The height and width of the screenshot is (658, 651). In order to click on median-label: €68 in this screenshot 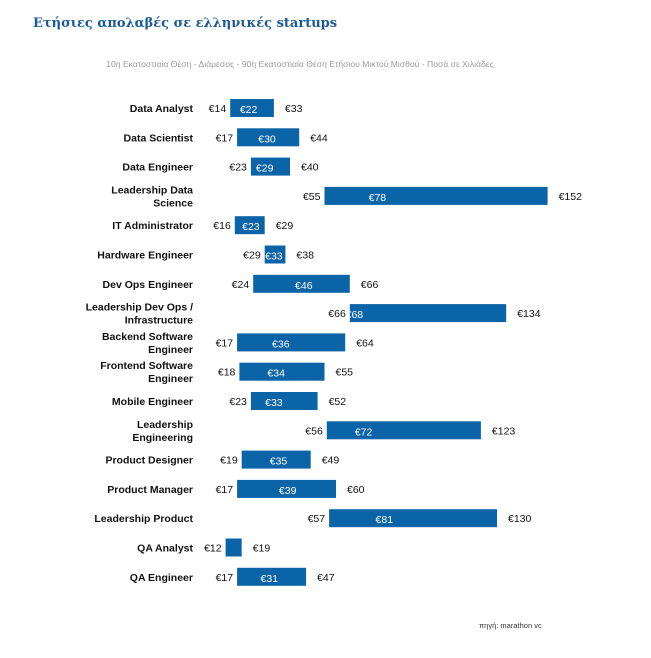, I will do `click(355, 315)`.